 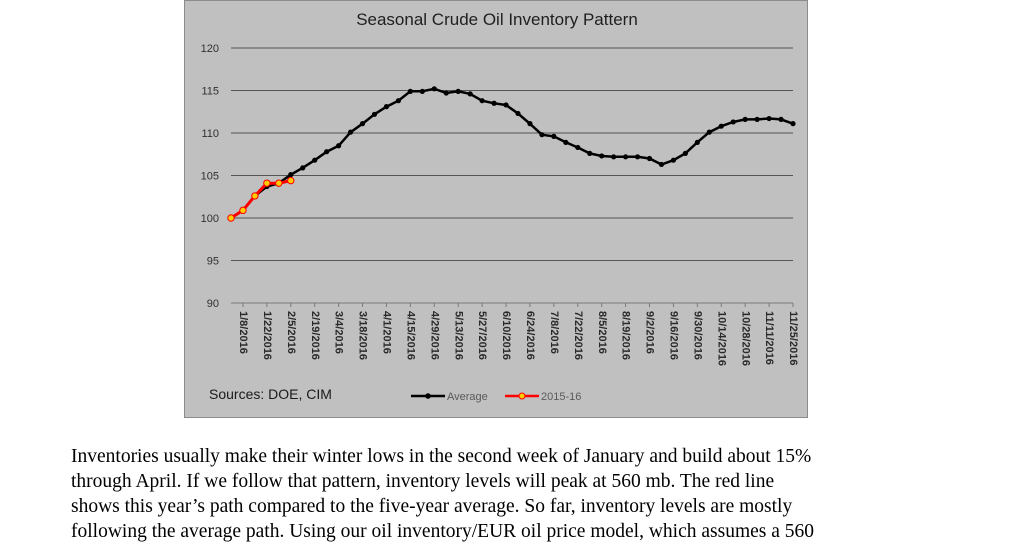 What do you see at coordinates (458, 335) in the screenshot?
I see `x-tick-label: 5/13/2016` at bounding box center [458, 335].